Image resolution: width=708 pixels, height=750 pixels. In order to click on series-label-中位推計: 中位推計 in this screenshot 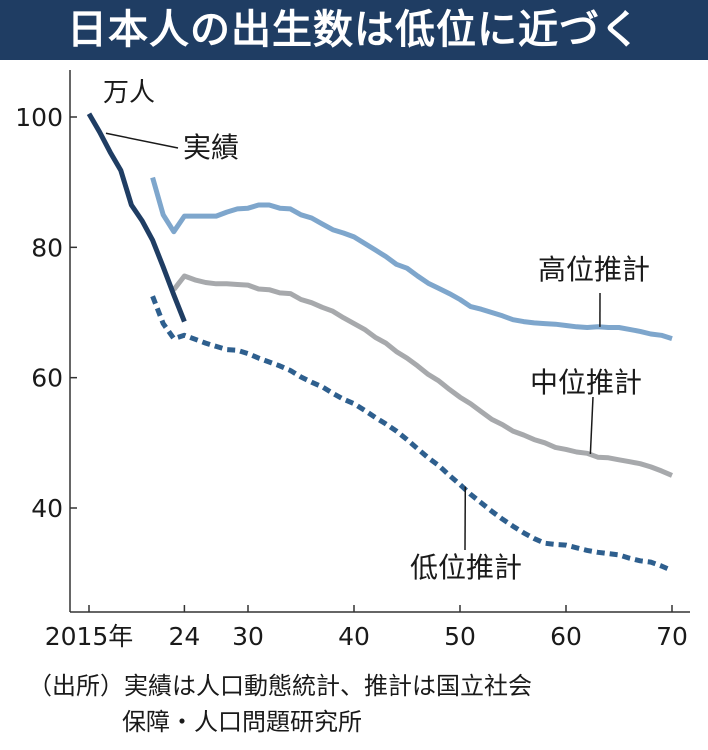, I will do `click(586, 382)`.